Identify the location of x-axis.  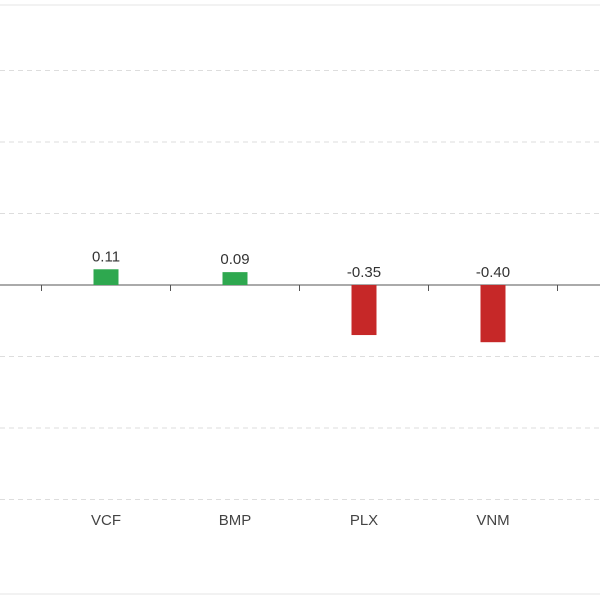
(300, 287).